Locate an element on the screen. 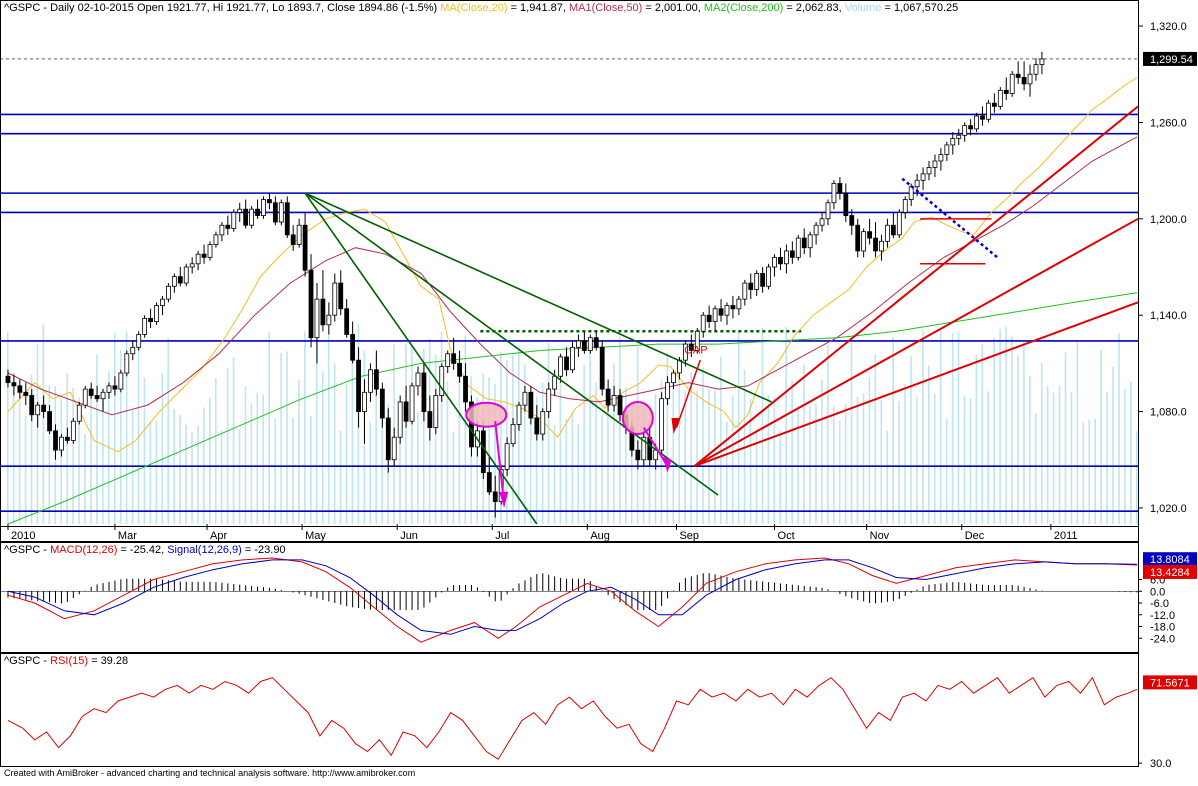 Image resolution: width=1198 pixels, height=786 pixels. macd-y-tick-label: -18.0 is located at coordinates (1162, 628).